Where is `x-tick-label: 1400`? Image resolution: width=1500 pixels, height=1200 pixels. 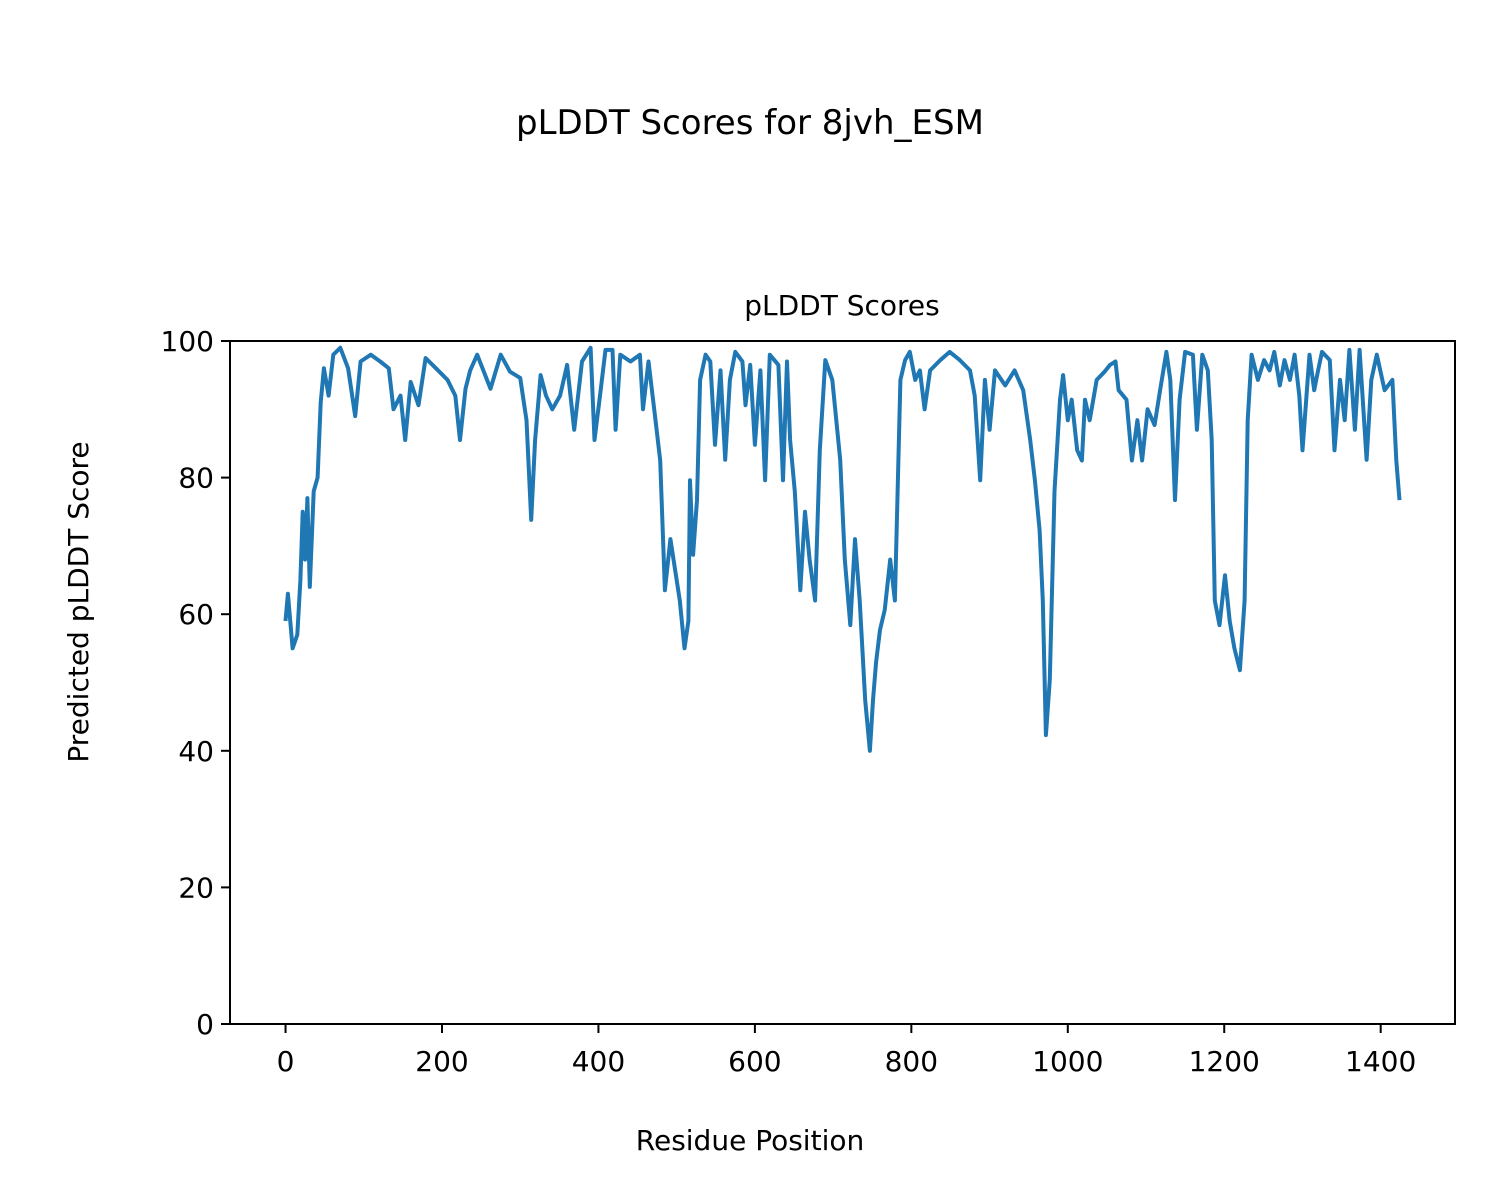 x-tick-label: 1400 is located at coordinates (1380, 1061).